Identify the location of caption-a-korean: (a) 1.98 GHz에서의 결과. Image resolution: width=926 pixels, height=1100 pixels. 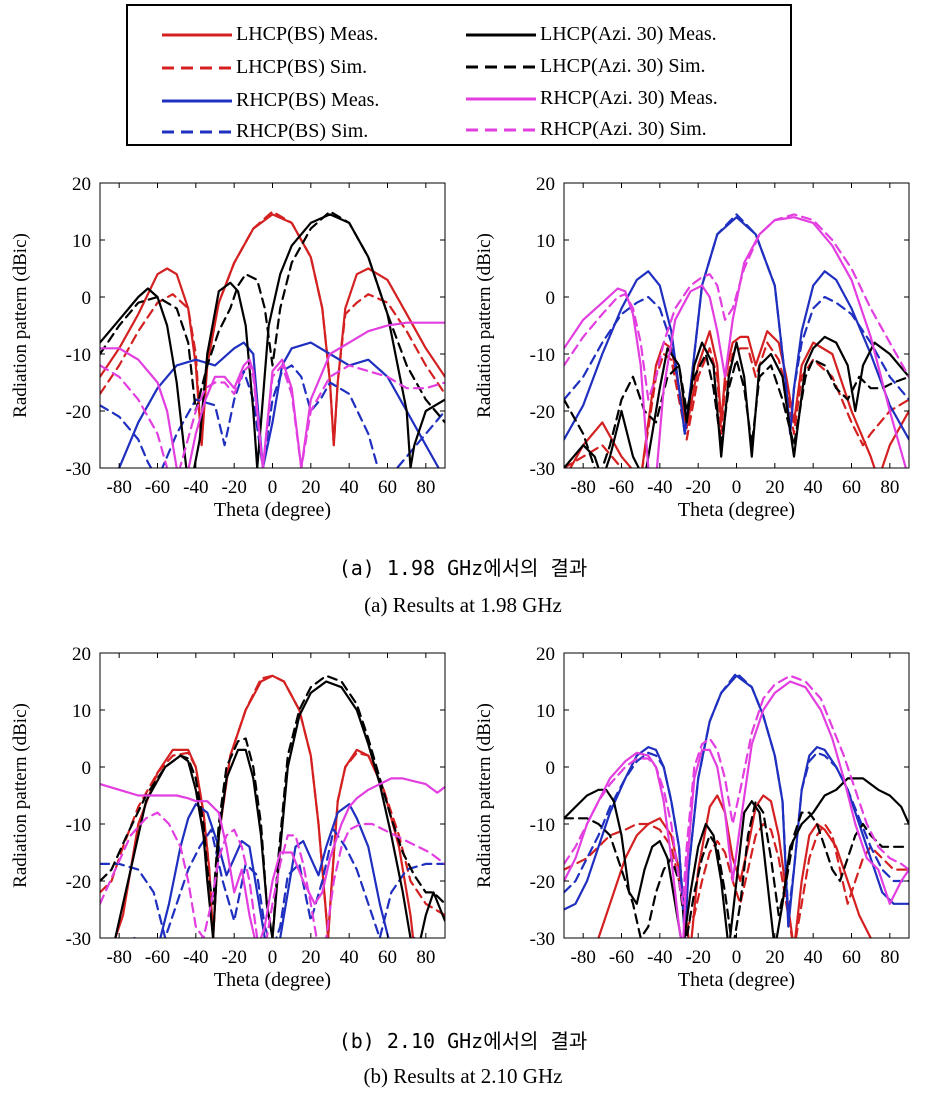
(463, 568).